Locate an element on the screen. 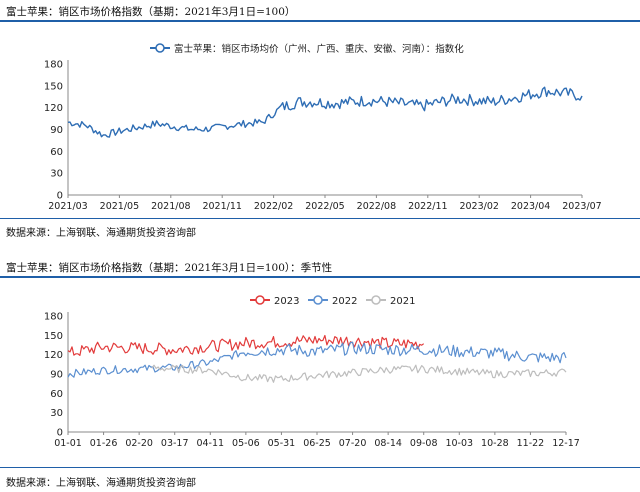 Image resolution: width=640 pixels, height=492 pixels. legend-label-2022: 2022 is located at coordinates (344, 301).